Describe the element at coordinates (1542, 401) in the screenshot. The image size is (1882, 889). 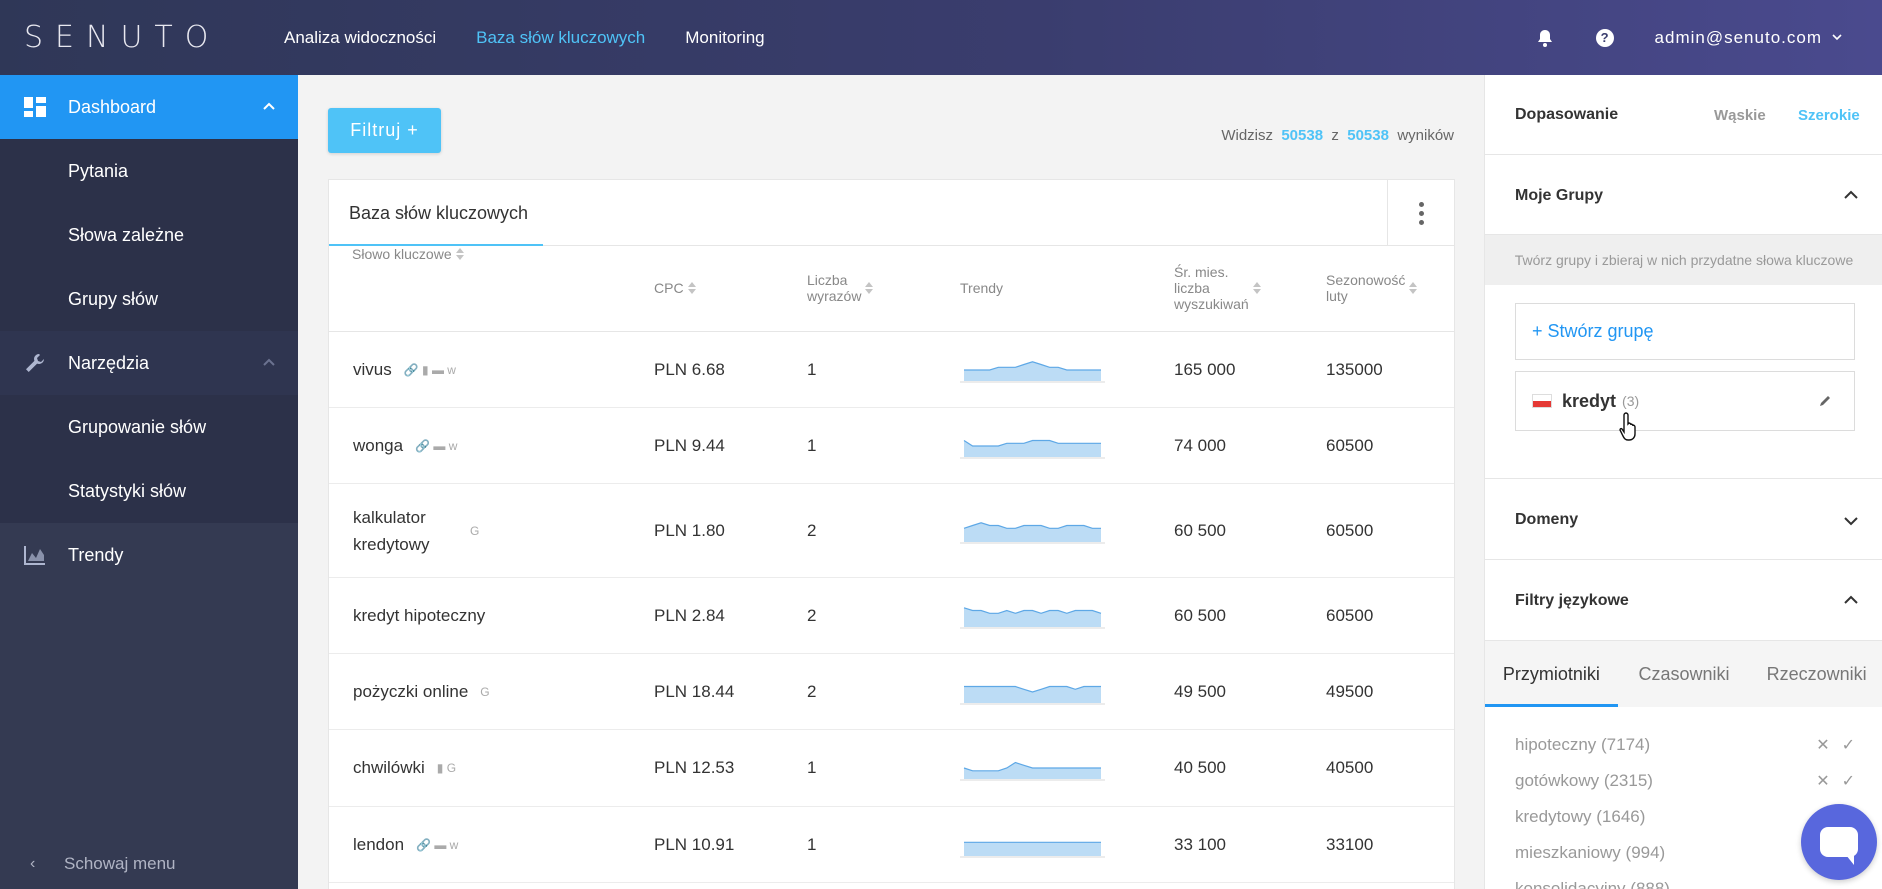
I see `poland-flag-icon` at that location.